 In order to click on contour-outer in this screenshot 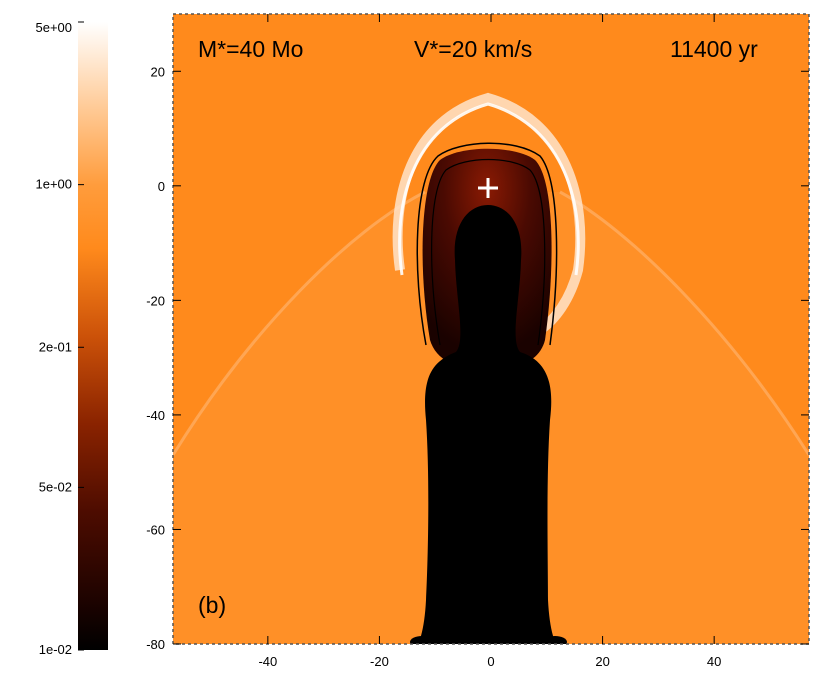, I will do `click(487, 244)`.